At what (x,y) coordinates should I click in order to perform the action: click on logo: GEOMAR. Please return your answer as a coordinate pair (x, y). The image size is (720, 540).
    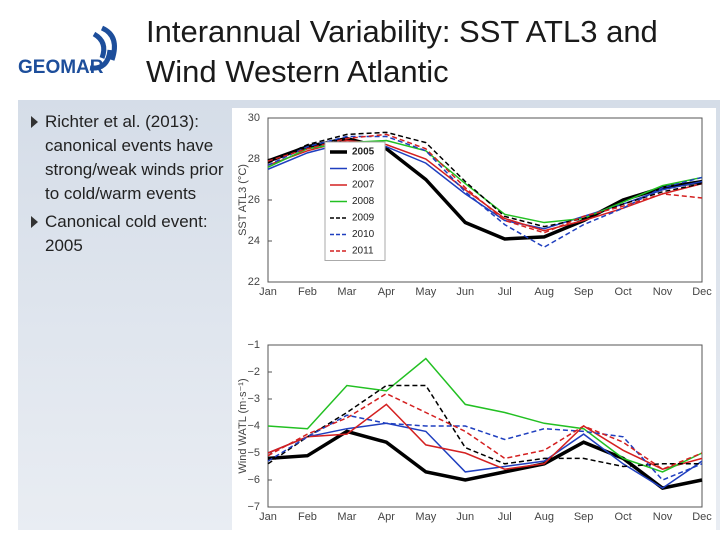
    Looking at the image, I should click on (67, 51).